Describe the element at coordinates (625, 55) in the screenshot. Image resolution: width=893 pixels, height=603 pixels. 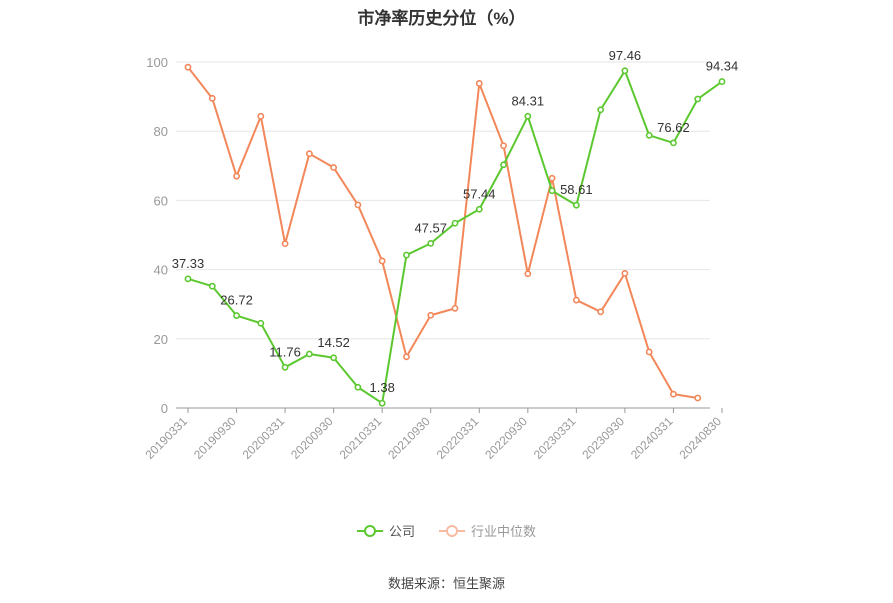
I see `data-label: 97.46` at that location.